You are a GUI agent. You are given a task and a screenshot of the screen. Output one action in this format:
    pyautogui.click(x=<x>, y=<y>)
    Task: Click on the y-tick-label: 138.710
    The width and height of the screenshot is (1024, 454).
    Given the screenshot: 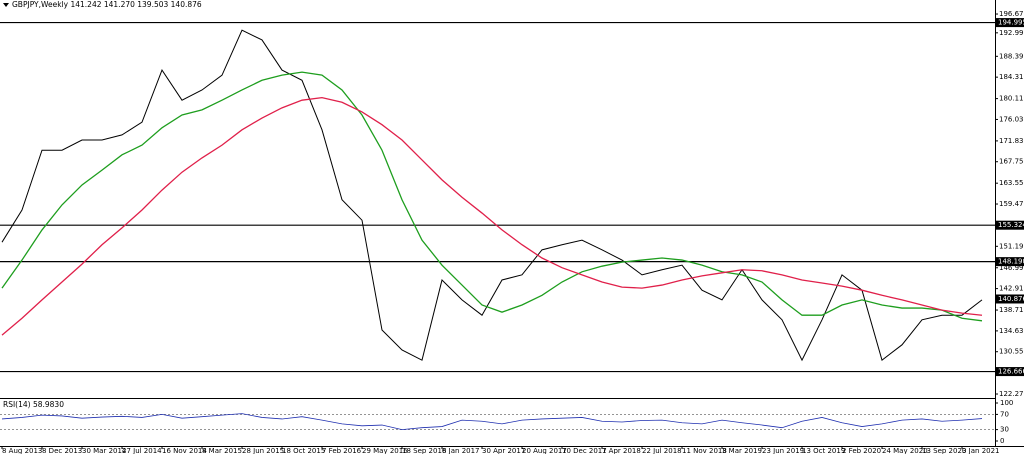 What is the action you would take?
    pyautogui.click(x=1011, y=310)
    